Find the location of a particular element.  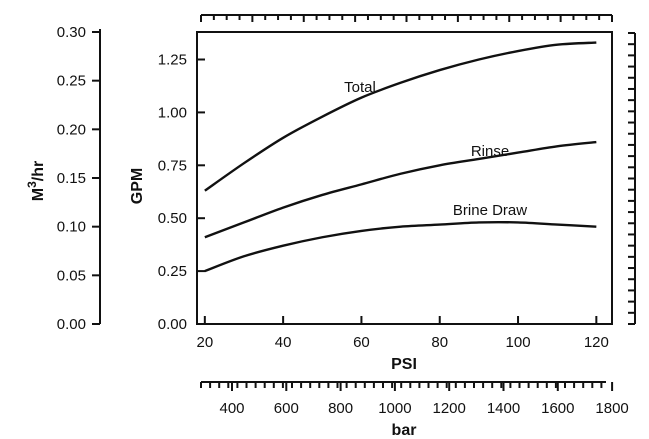

y-tick-label: 0.75 is located at coordinates (172, 165).